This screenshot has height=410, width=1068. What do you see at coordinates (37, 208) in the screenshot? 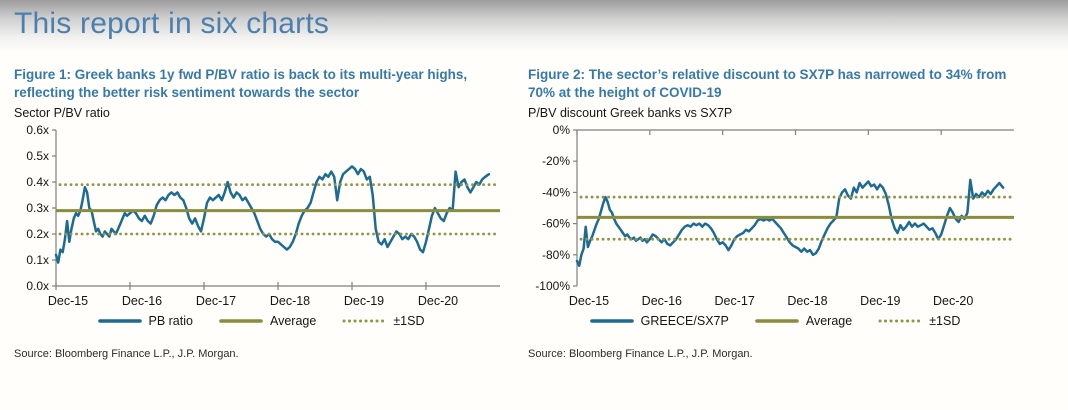
I see `svg-text: 0.3x` at bounding box center [37, 208].